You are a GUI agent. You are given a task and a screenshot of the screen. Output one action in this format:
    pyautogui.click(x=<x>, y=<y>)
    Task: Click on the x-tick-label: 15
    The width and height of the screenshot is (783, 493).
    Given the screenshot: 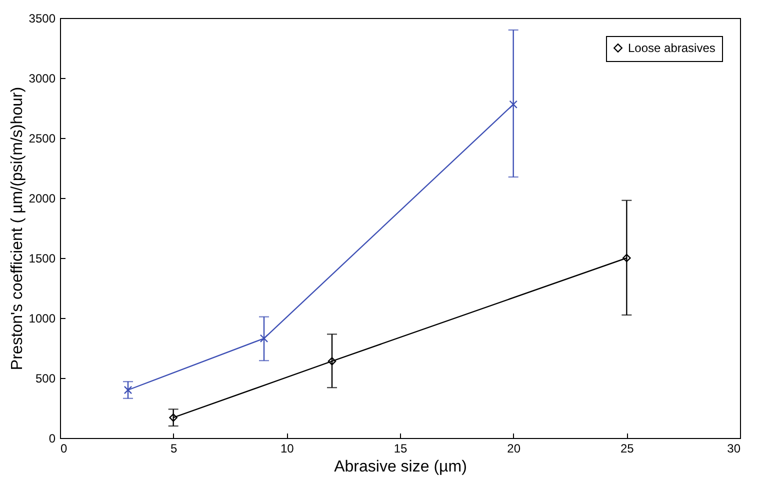 What is the action you would take?
    pyautogui.click(x=401, y=449)
    